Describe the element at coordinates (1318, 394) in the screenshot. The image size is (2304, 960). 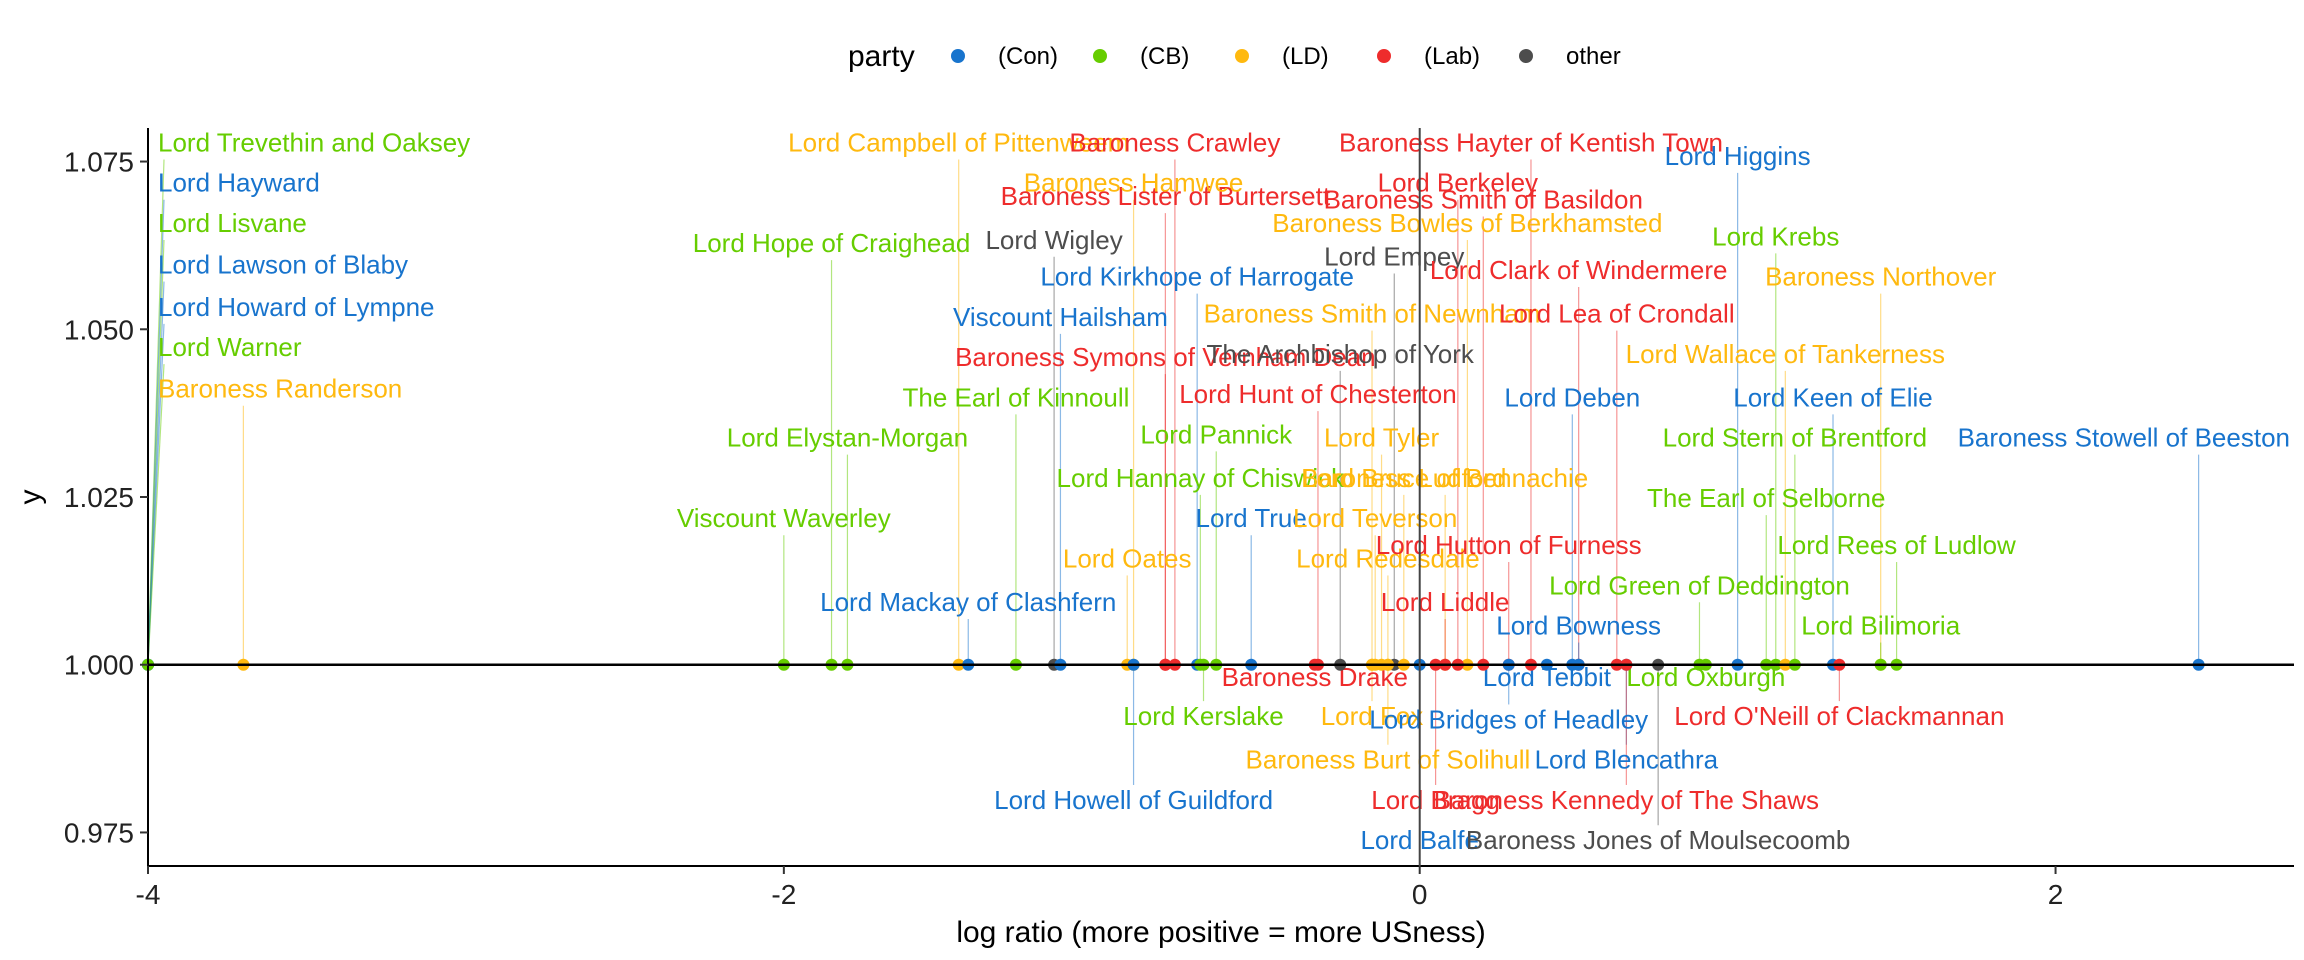
I see `point-label: Lord Hunt of Chesterton` at that location.